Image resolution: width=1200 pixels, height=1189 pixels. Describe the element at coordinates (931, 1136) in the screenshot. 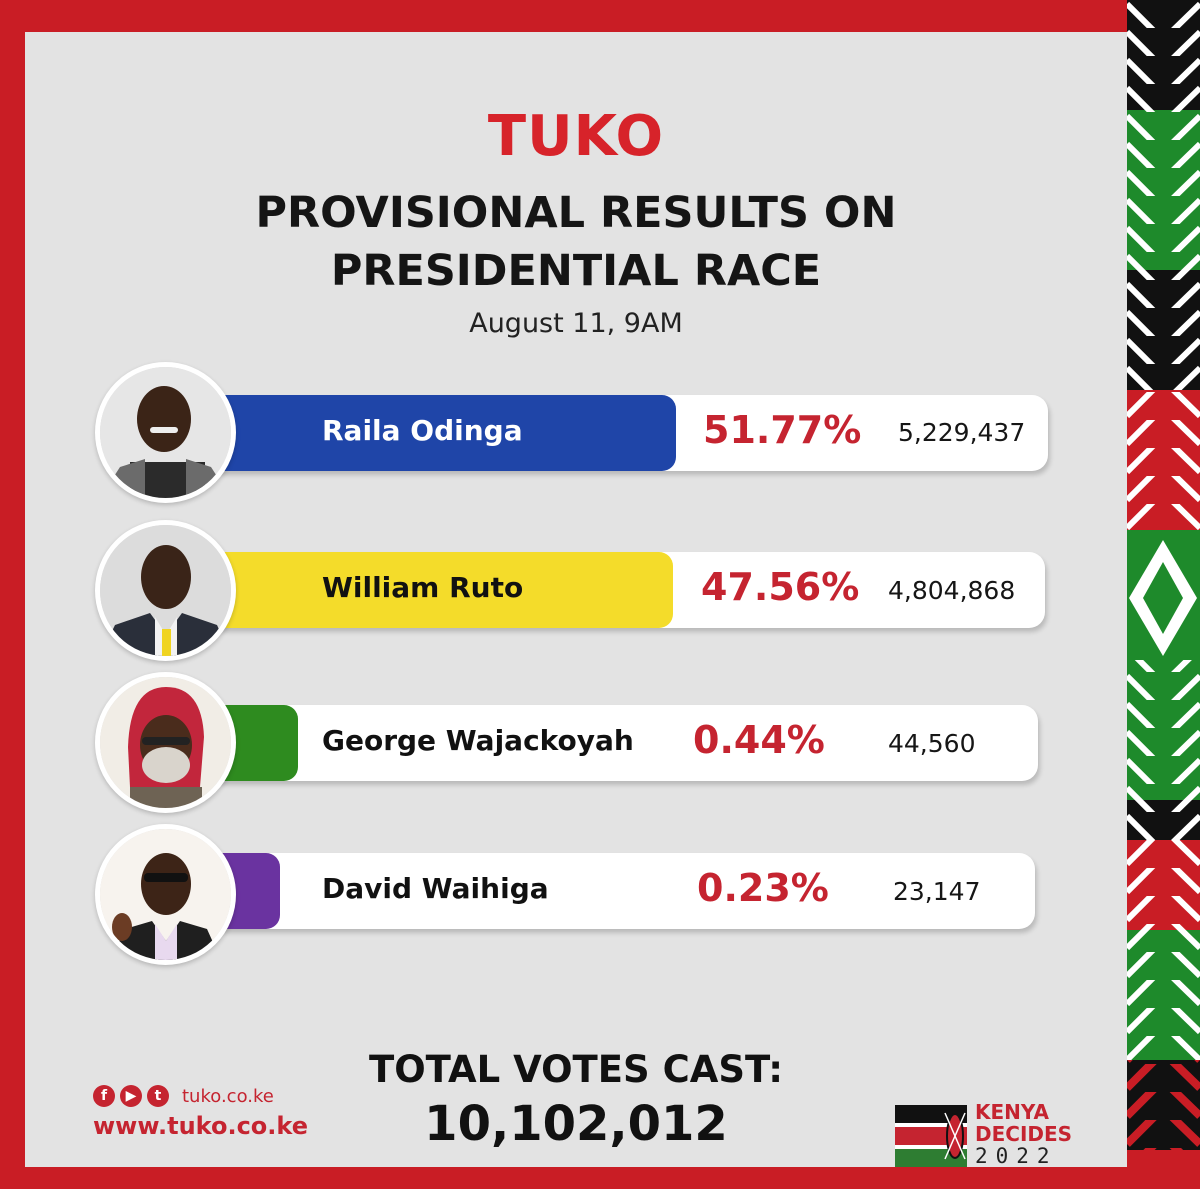

I see `kenya-flag-icon` at that location.